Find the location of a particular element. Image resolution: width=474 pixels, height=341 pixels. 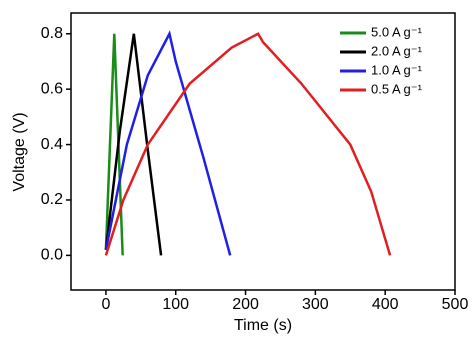

x-axis-label: Time (s) is located at coordinates (263, 325).